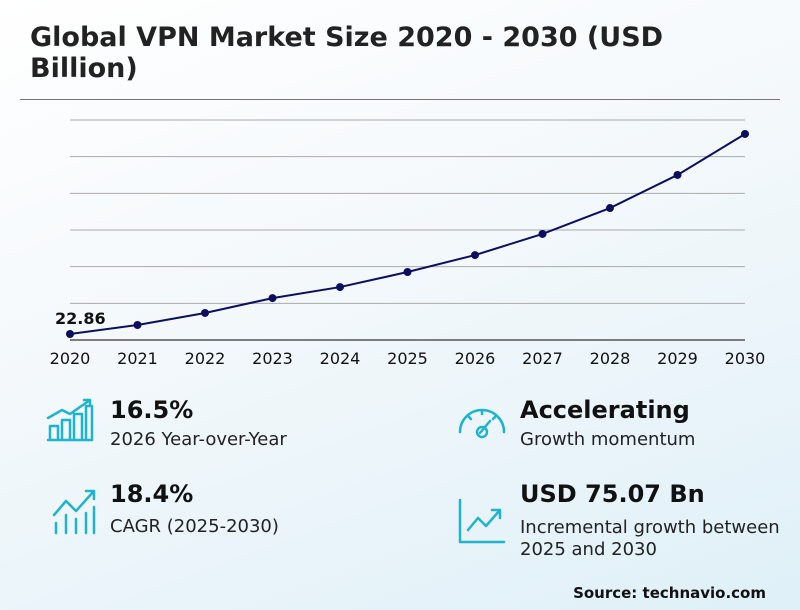  What do you see at coordinates (198, 439) in the screenshot?
I see `stat-label: 2026 Year-over-Year` at bounding box center [198, 439].